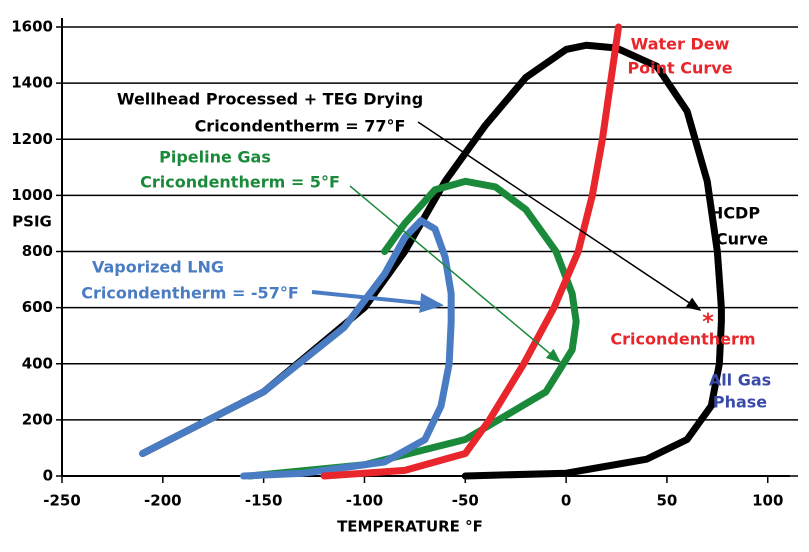 The width and height of the screenshot is (809, 552). I want to click on annotation: Water Dew, so click(680, 44).